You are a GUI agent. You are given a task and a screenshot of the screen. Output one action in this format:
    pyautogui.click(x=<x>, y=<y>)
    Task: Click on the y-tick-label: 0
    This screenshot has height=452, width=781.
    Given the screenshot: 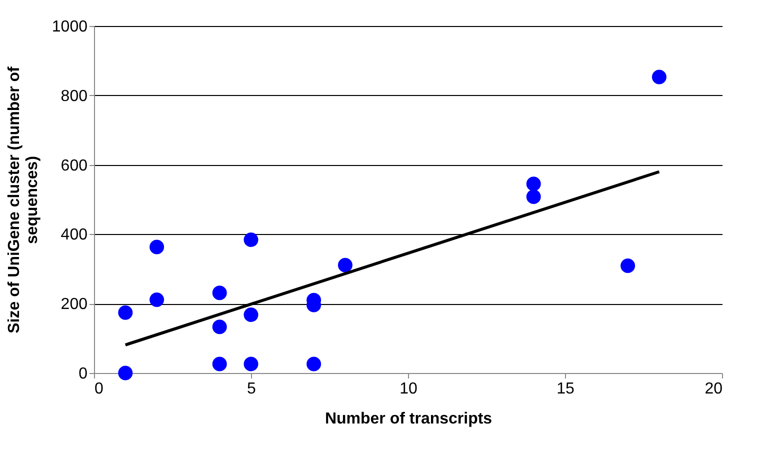 What is the action you would take?
    pyautogui.click(x=83, y=374)
    